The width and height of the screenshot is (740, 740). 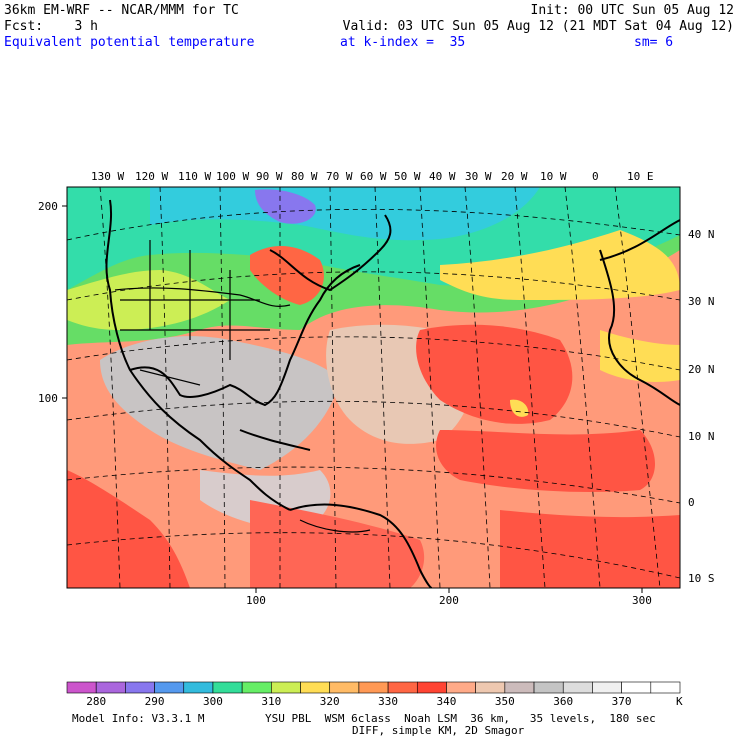 I want to click on lon-label: 40 W, so click(x=442, y=176).